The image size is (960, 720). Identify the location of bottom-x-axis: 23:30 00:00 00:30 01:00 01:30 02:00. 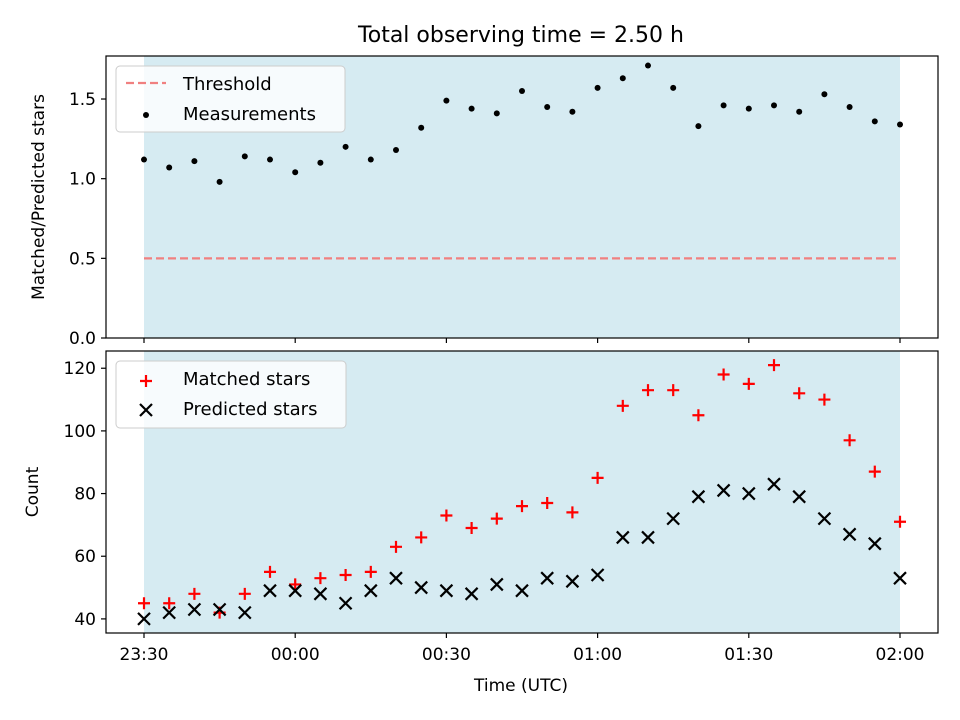
(522, 649).